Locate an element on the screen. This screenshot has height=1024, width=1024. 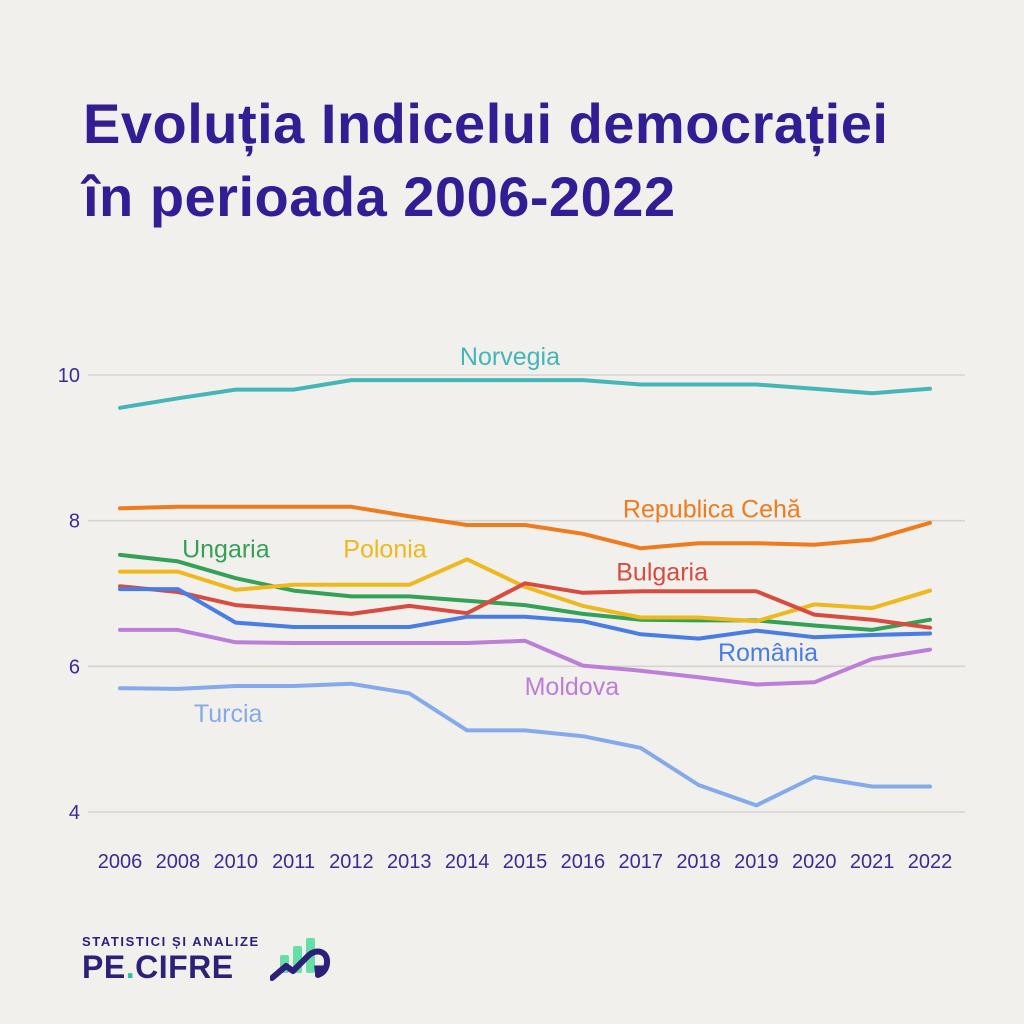
logo-brand-cifre: CIFRE is located at coordinates (184, 967).